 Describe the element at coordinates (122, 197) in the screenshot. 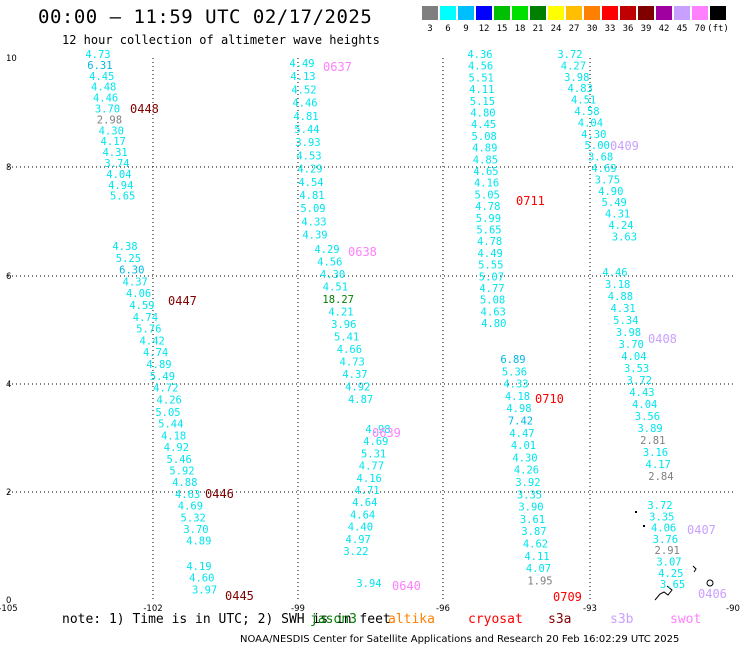

I see `wave-height-label: 5.65` at that location.